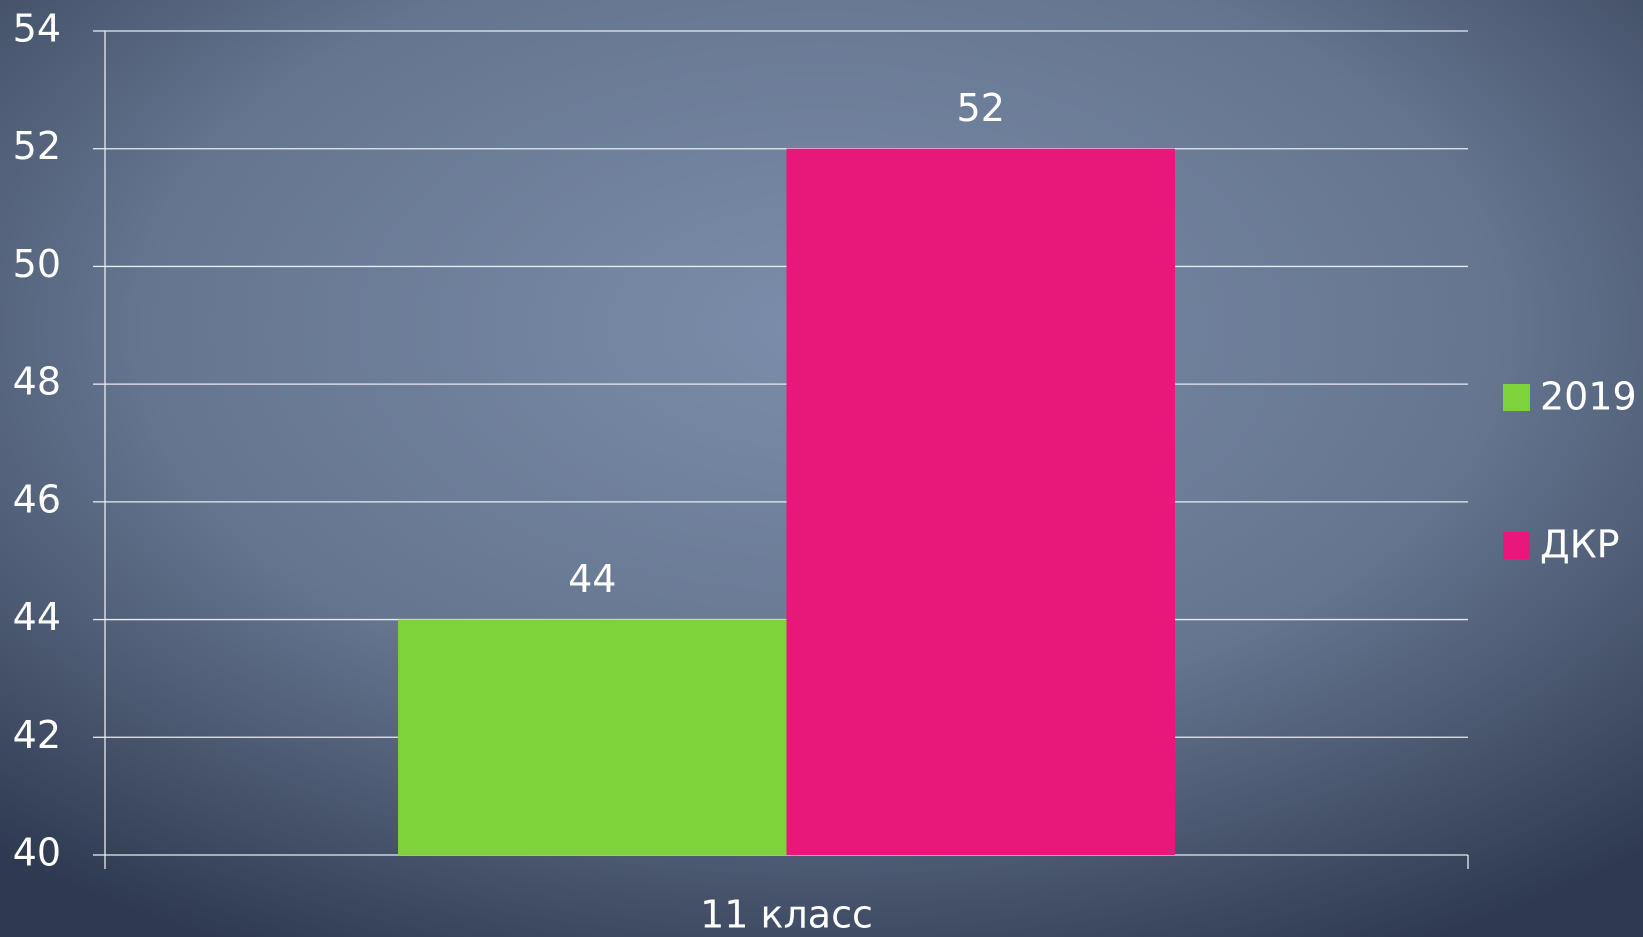  Describe the element at coordinates (37, 735) in the screenshot. I see `y-tick-label: 42` at that location.